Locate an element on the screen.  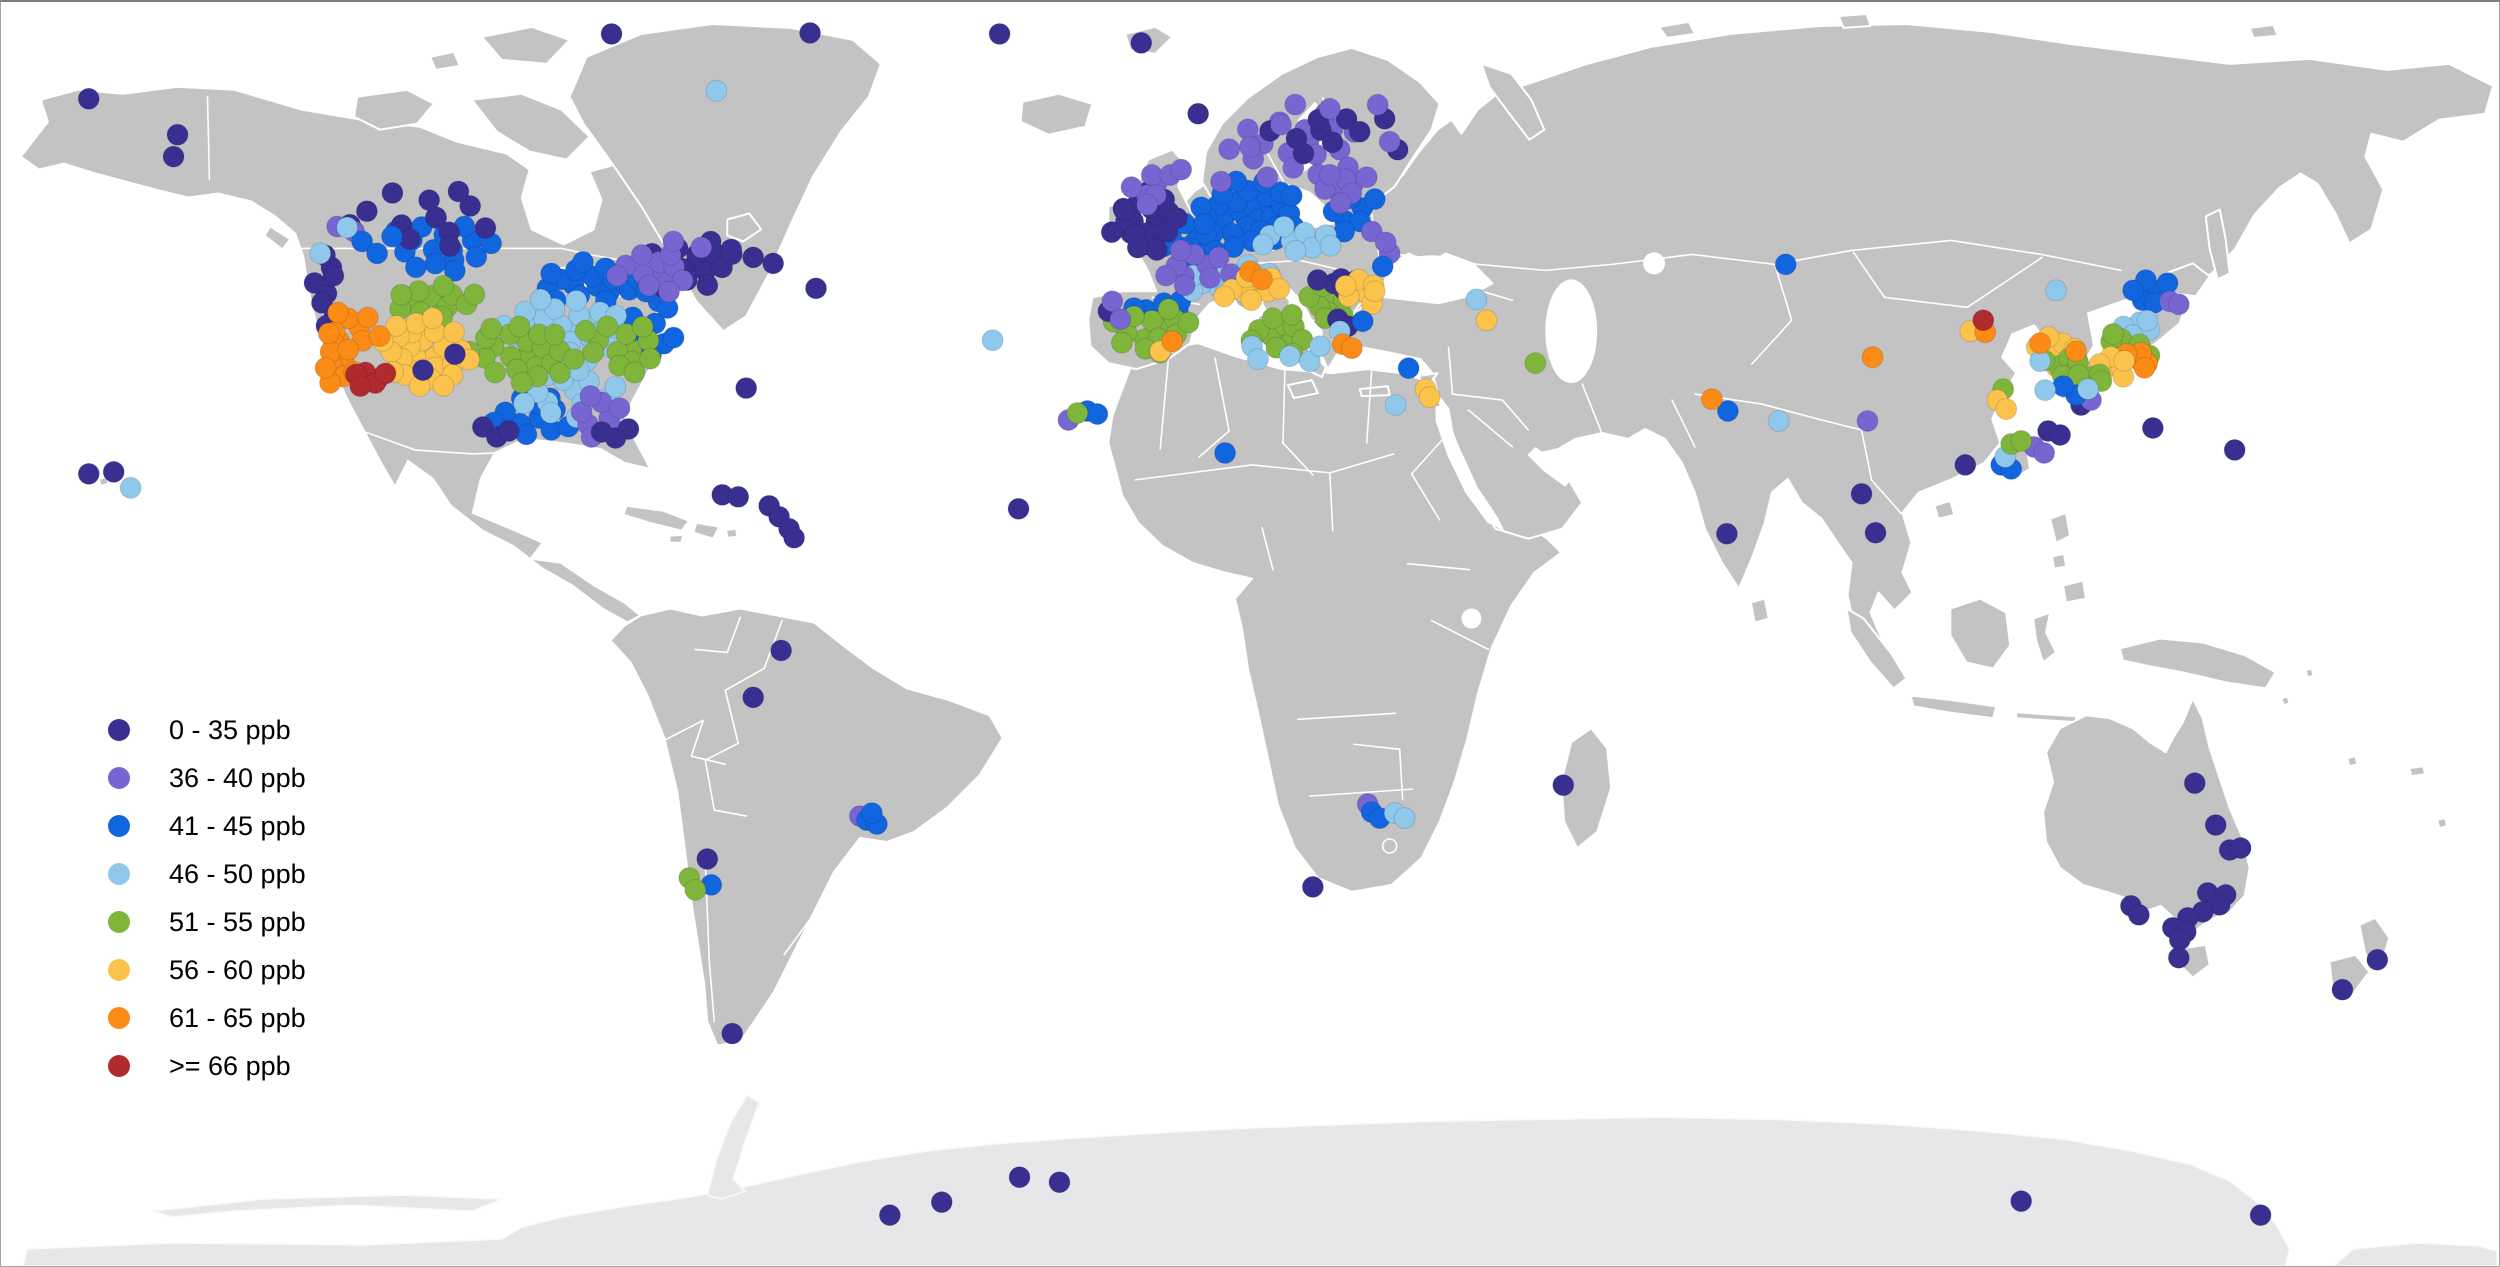
antarctica-shelf is located at coordinates (327, 1206).